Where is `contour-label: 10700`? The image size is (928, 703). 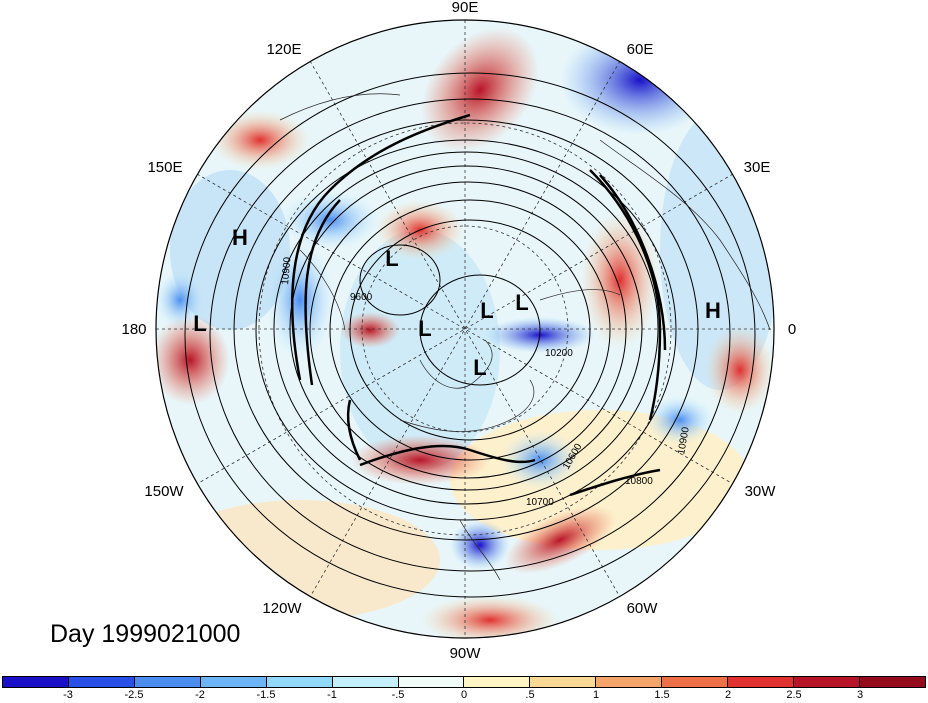 contour-label: 10700 is located at coordinates (540, 502).